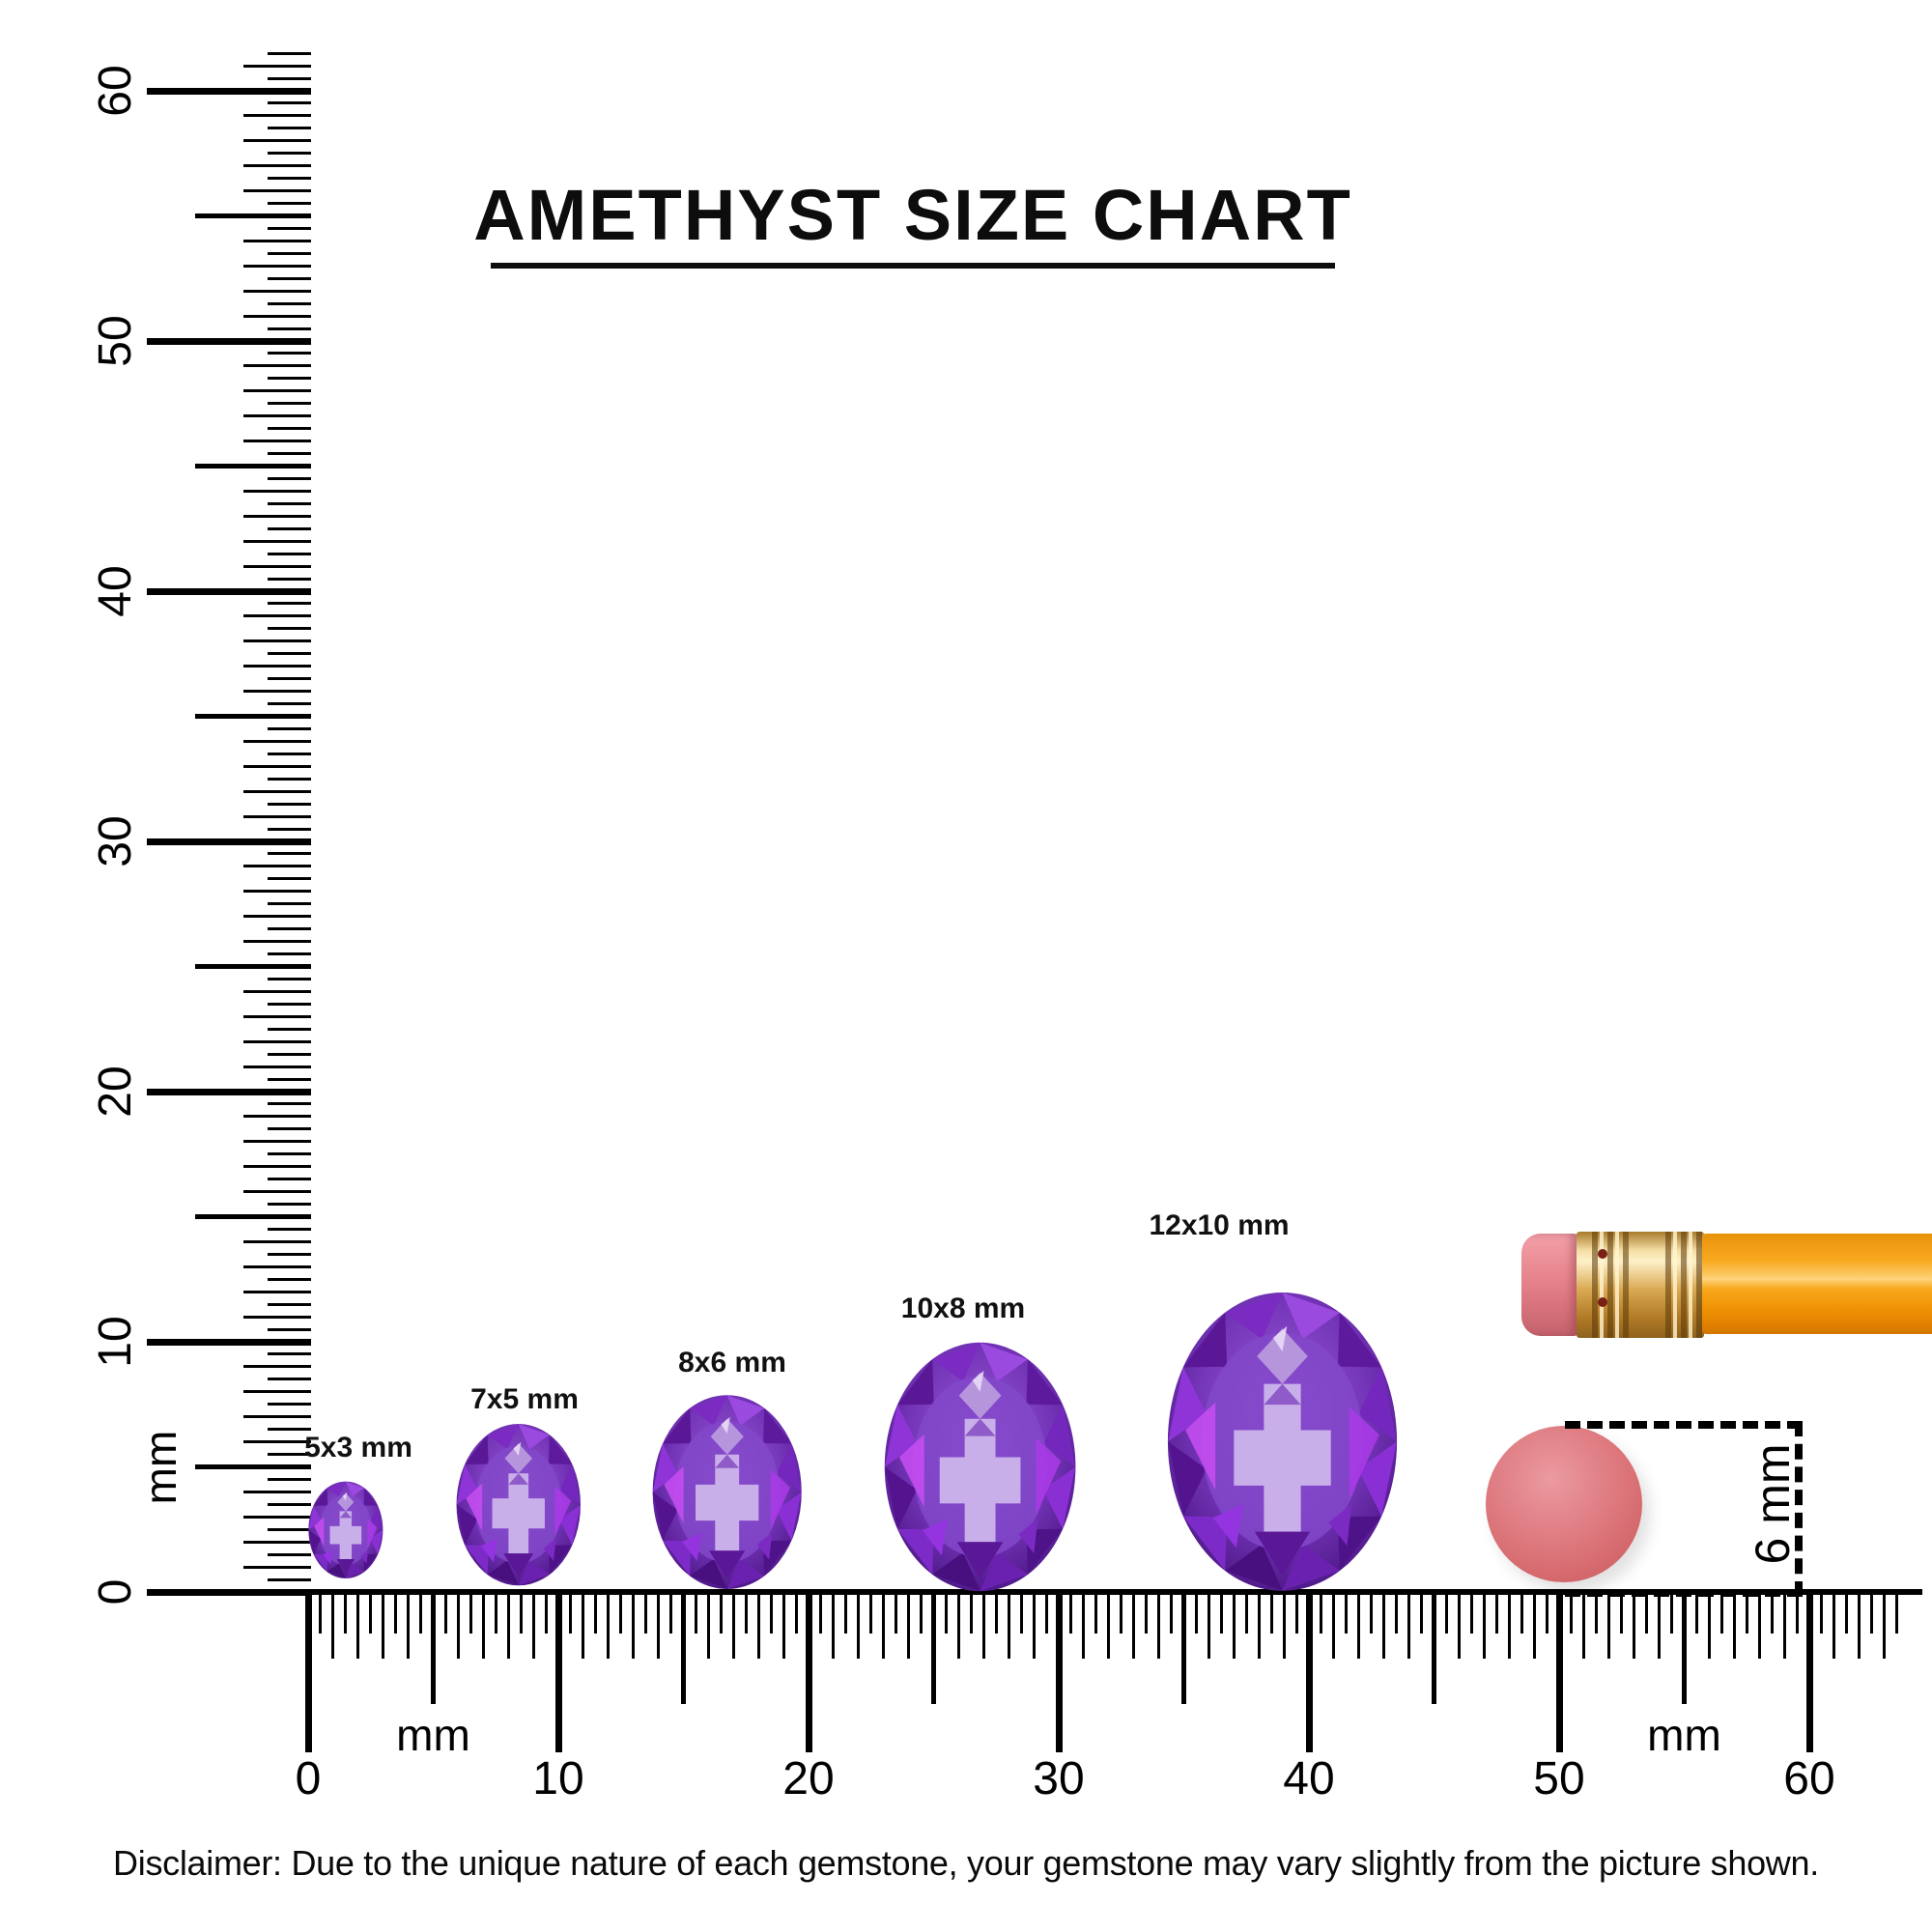  What do you see at coordinates (727, 1492) in the screenshot?
I see `amethyst-gem-8x6mm` at bounding box center [727, 1492].